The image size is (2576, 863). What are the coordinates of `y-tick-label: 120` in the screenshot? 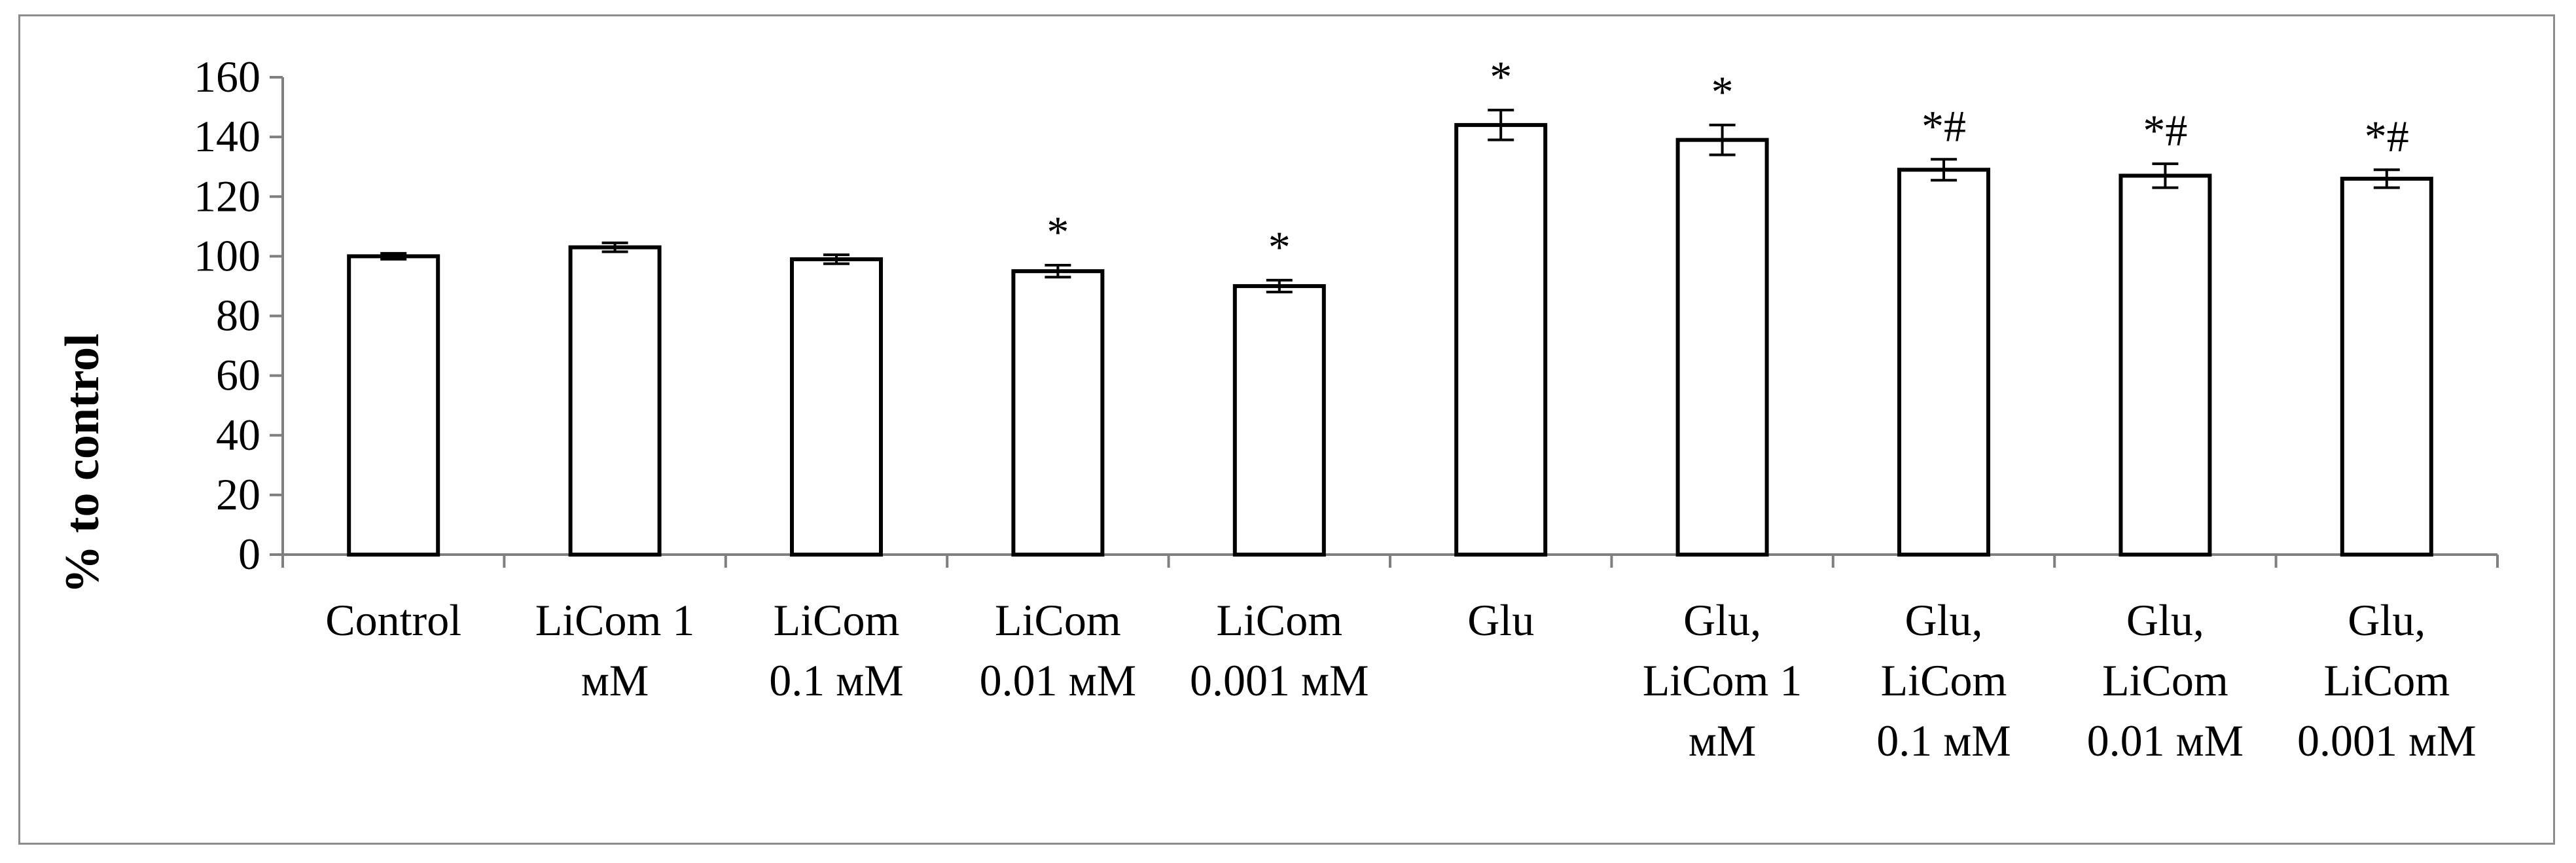 It's located at (227, 196).